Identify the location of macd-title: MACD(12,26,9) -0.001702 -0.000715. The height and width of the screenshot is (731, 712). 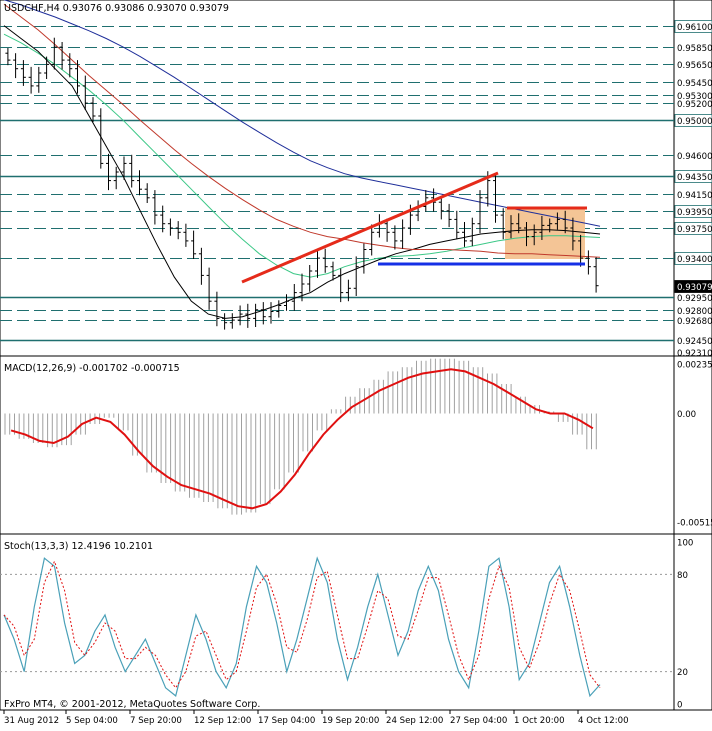
(92, 368).